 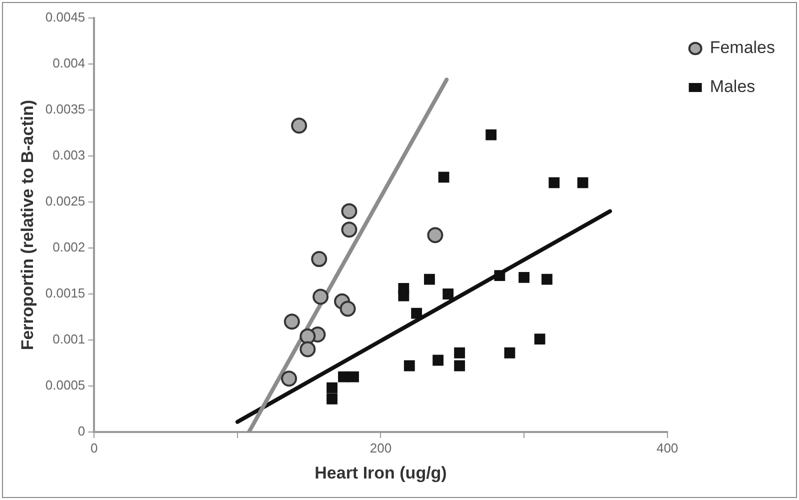 I want to click on x-tick-label: 0, so click(x=94, y=448).